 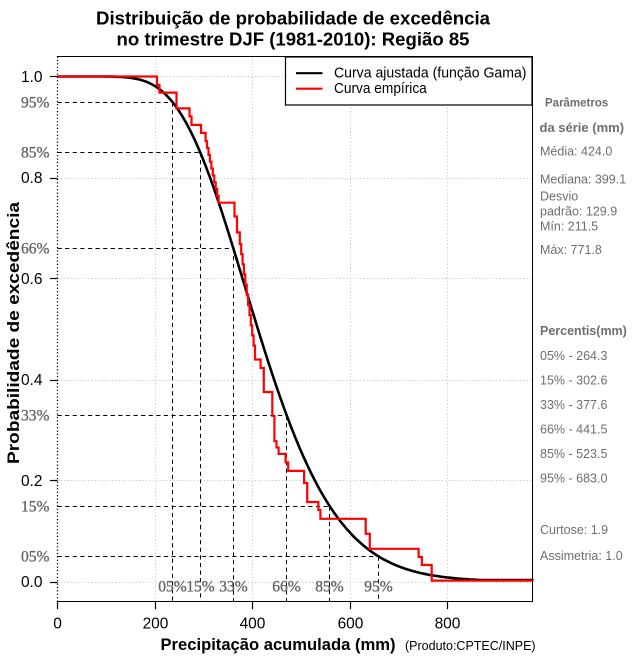 I want to click on svg-text: Desvio, so click(x=559, y=197).